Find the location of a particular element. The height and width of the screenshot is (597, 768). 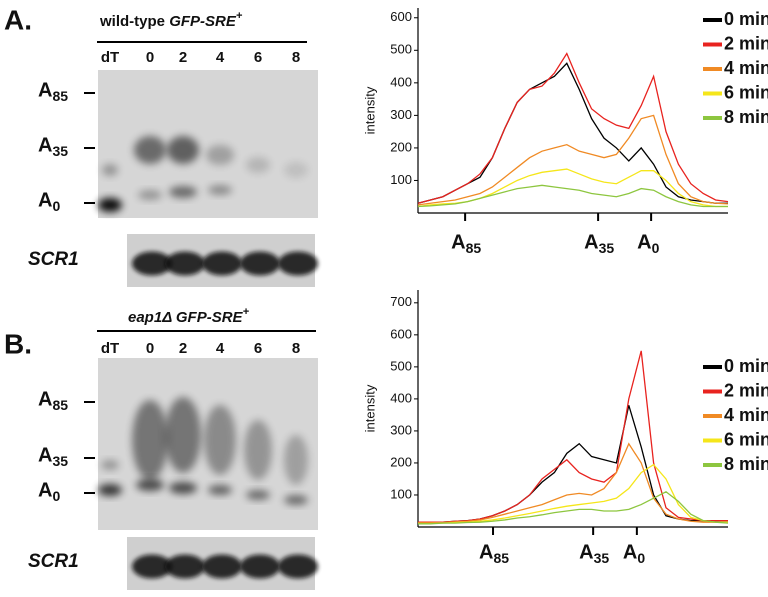

panel-label: A. is located at coordinates (18, 19).